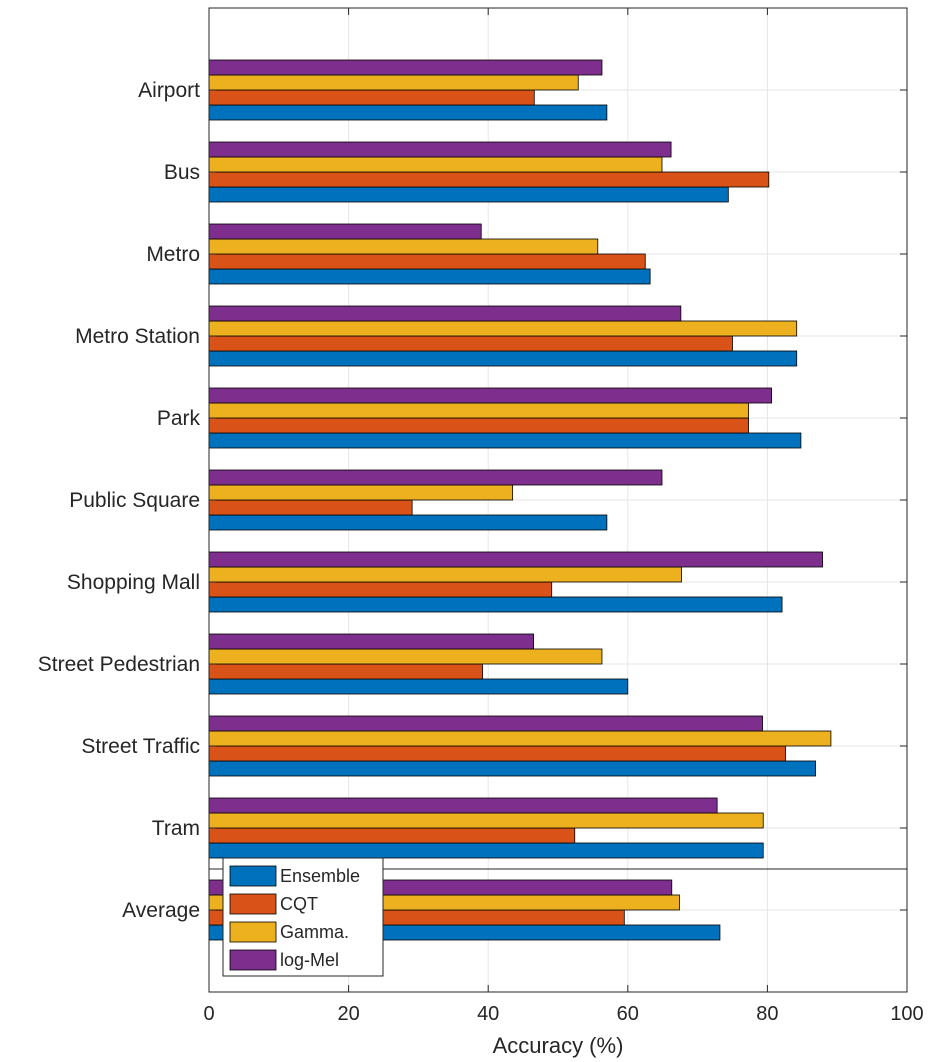 The width and height of the screenshot is (930, 1062). I want to click on bar-cqt-airport, so click(371, 97).